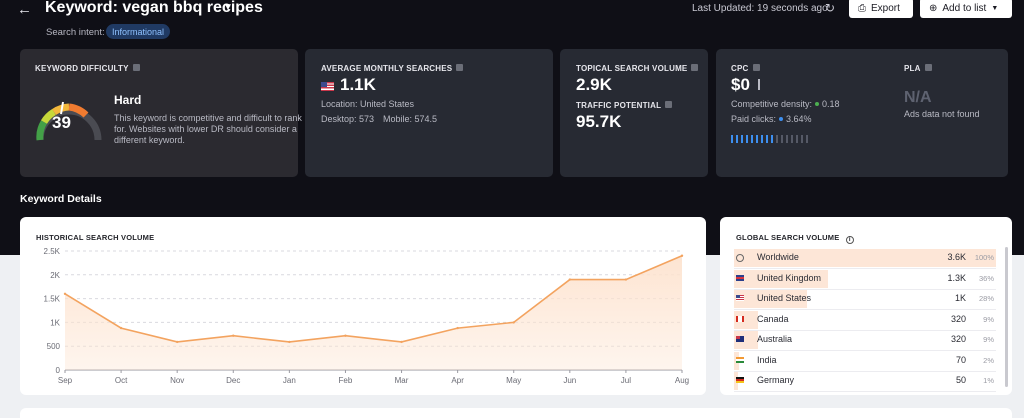  What do you see at coordinates (402, 380) in the screenshot?
I see `x-tick-label: Mar` at bounding box center [402, 380].